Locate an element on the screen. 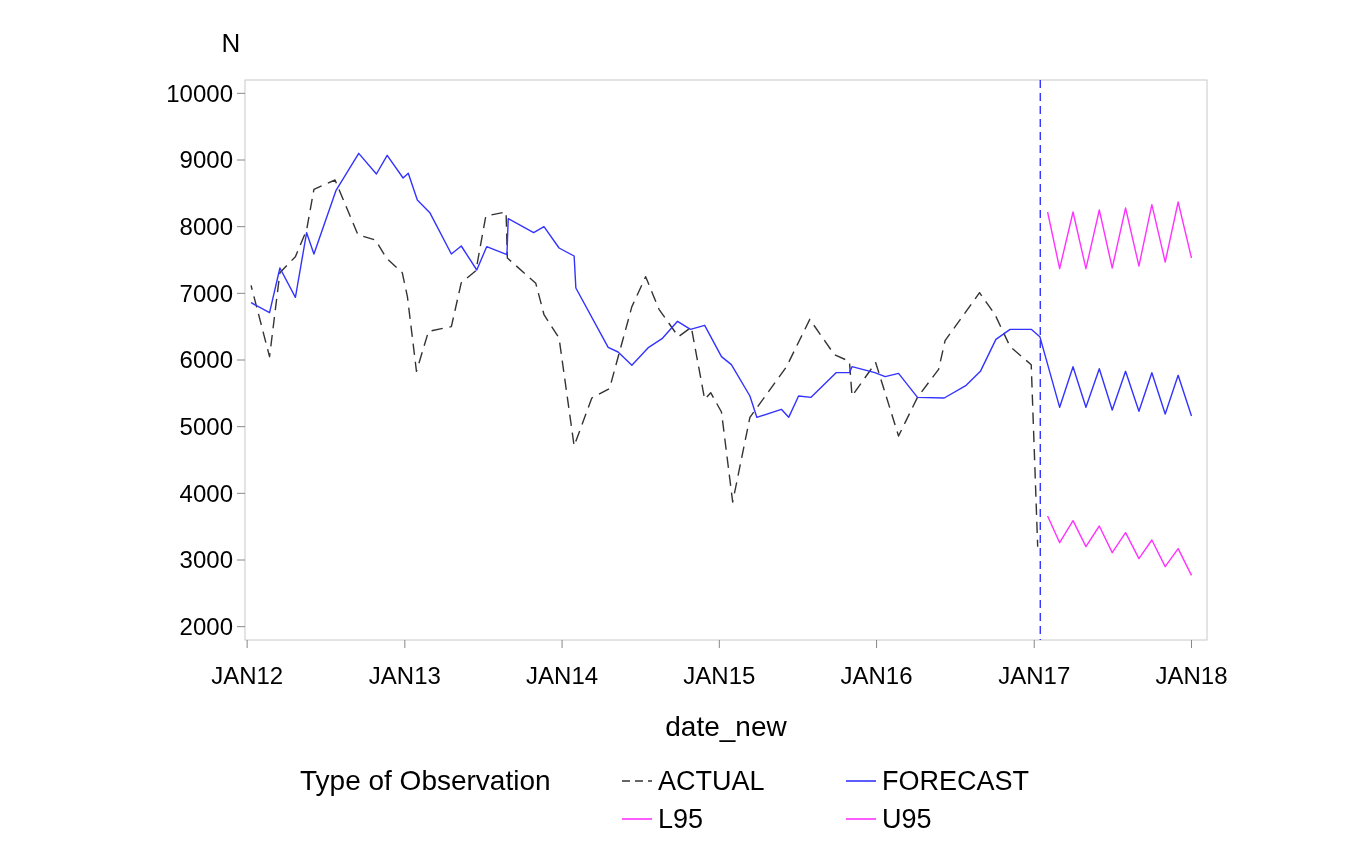 This screenshot has height=858, width=1355. legend-label: L95 is located at coordinates (681, 819).